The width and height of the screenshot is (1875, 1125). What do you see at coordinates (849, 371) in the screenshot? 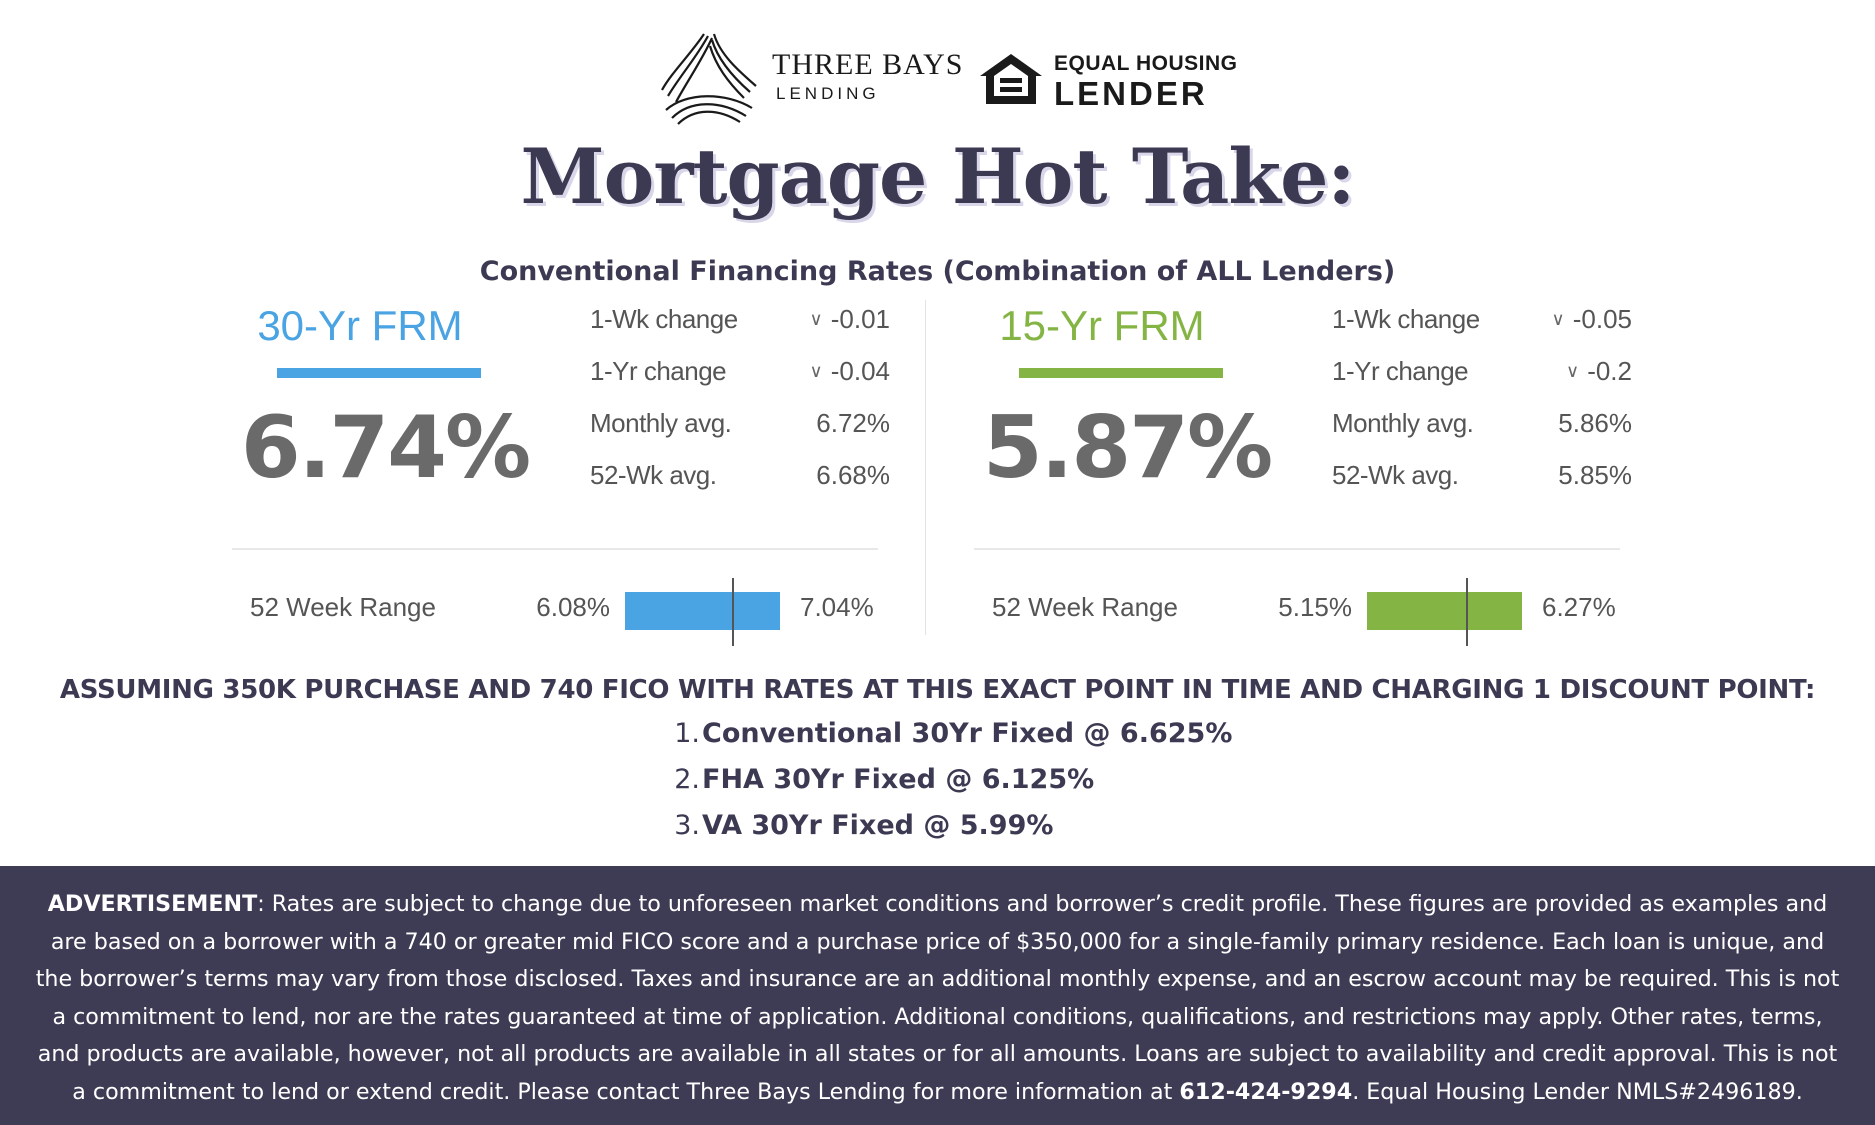
I see `stat-value: ∨ -0.04` at bounding box center [849, 371].